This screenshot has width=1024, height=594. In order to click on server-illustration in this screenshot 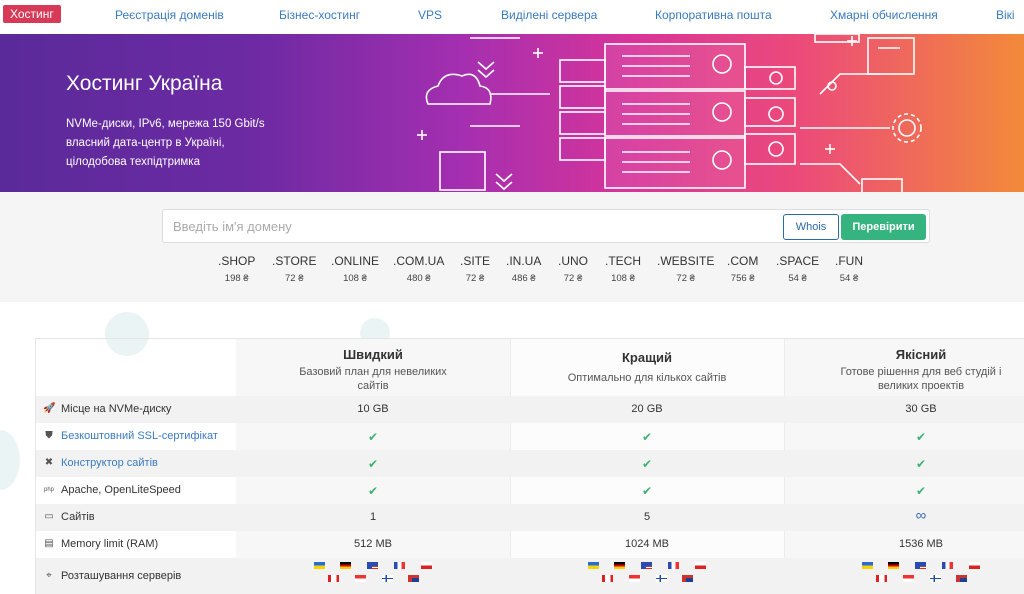, I will do `click(669, 113)`.